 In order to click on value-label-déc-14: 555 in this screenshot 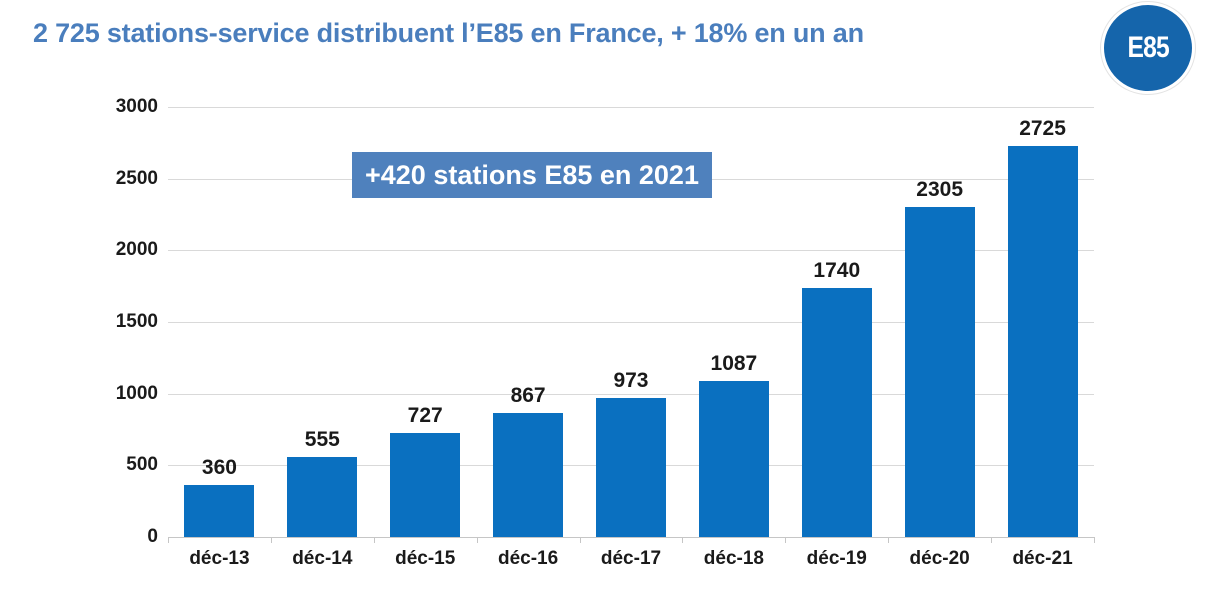, I will do `click(322, 439)`.